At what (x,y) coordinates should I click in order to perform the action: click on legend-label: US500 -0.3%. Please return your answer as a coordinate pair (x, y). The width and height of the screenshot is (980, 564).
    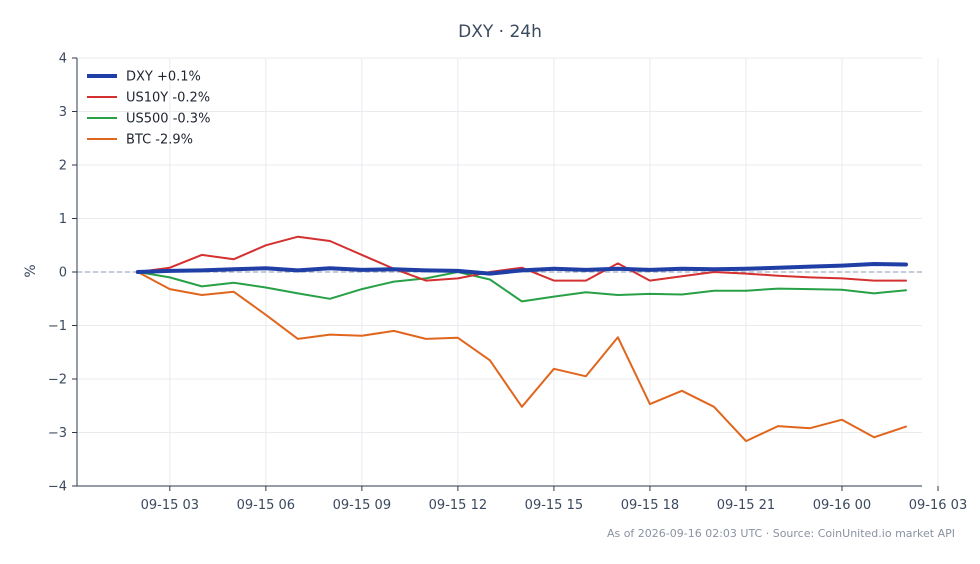
    Looking at the image, I should click on (168, 119).